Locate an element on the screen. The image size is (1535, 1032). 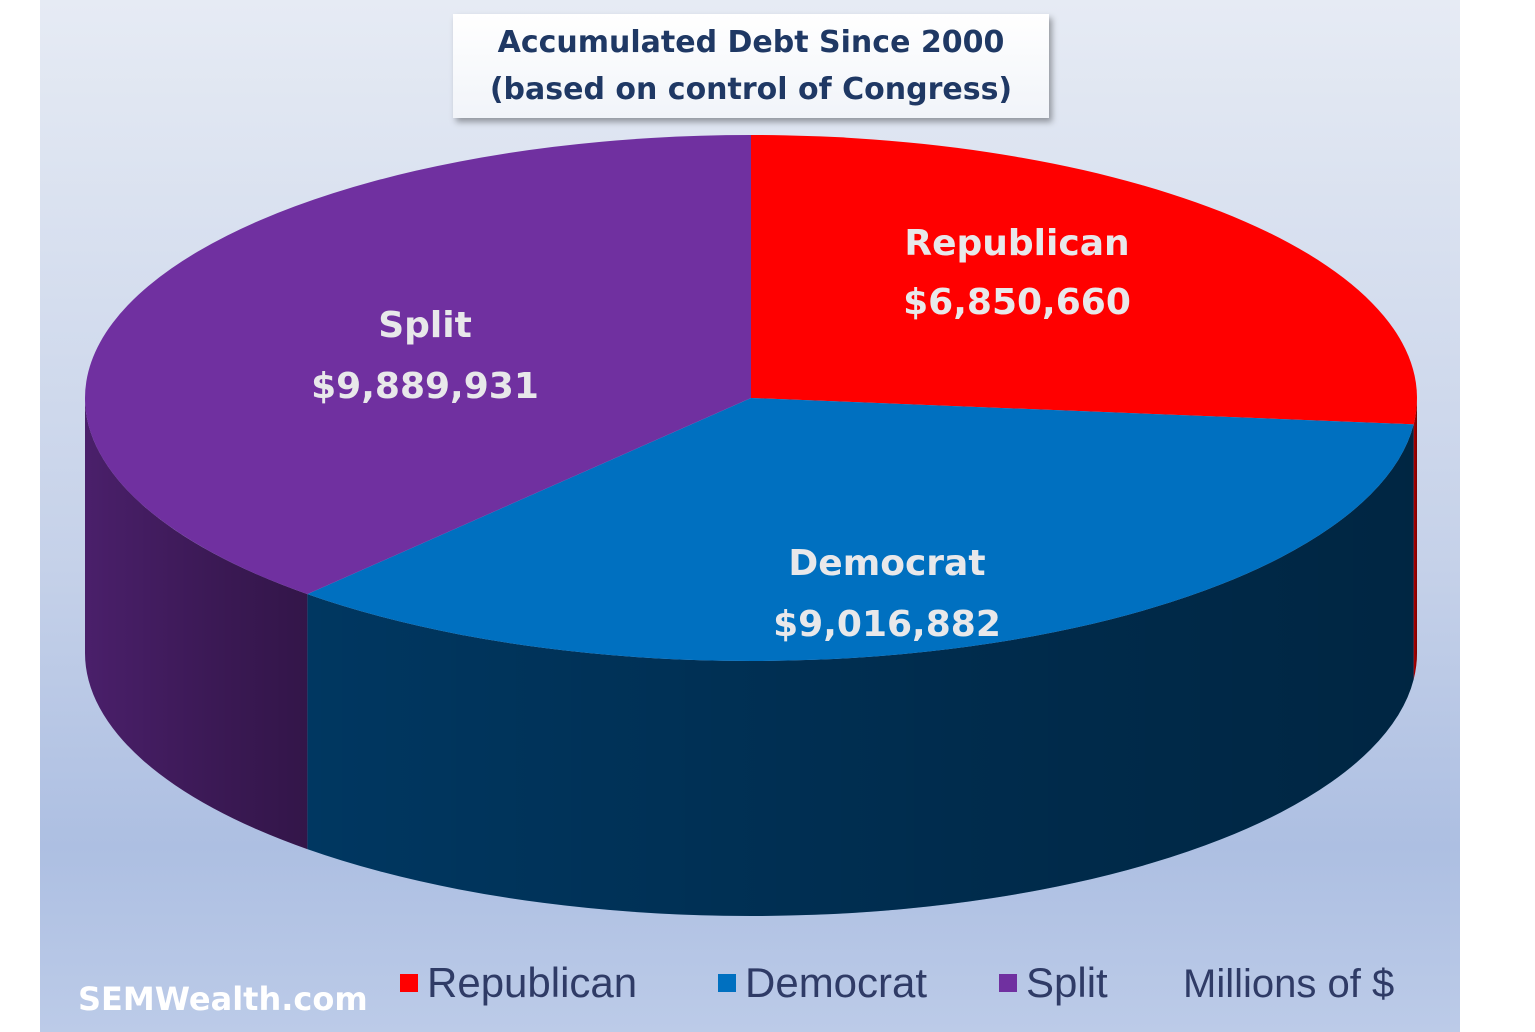
slice-label-split: Split is located at coordinates (425, 325).